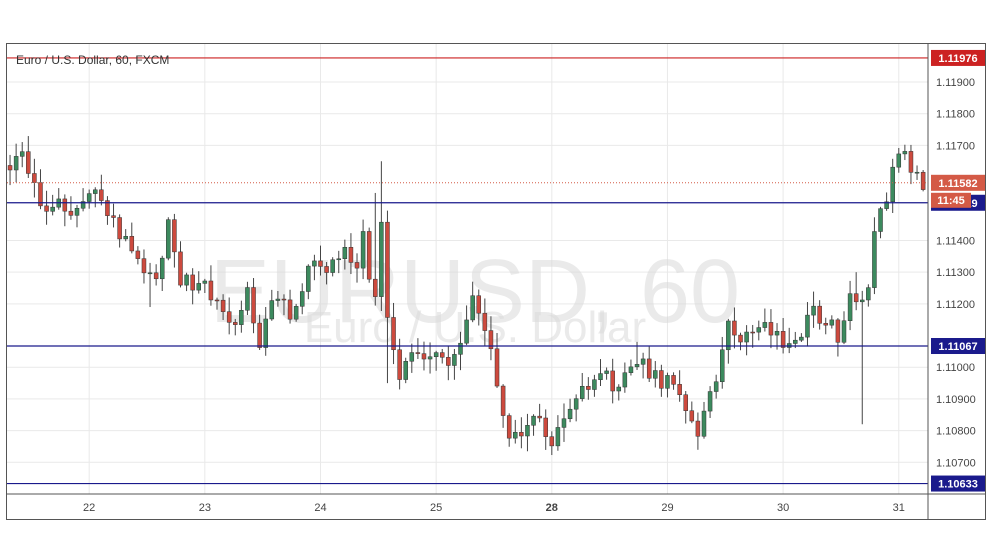  Describe the element at coordinates (205, 508) in the screenshot. I see `time-tick-label: 23` at that location.